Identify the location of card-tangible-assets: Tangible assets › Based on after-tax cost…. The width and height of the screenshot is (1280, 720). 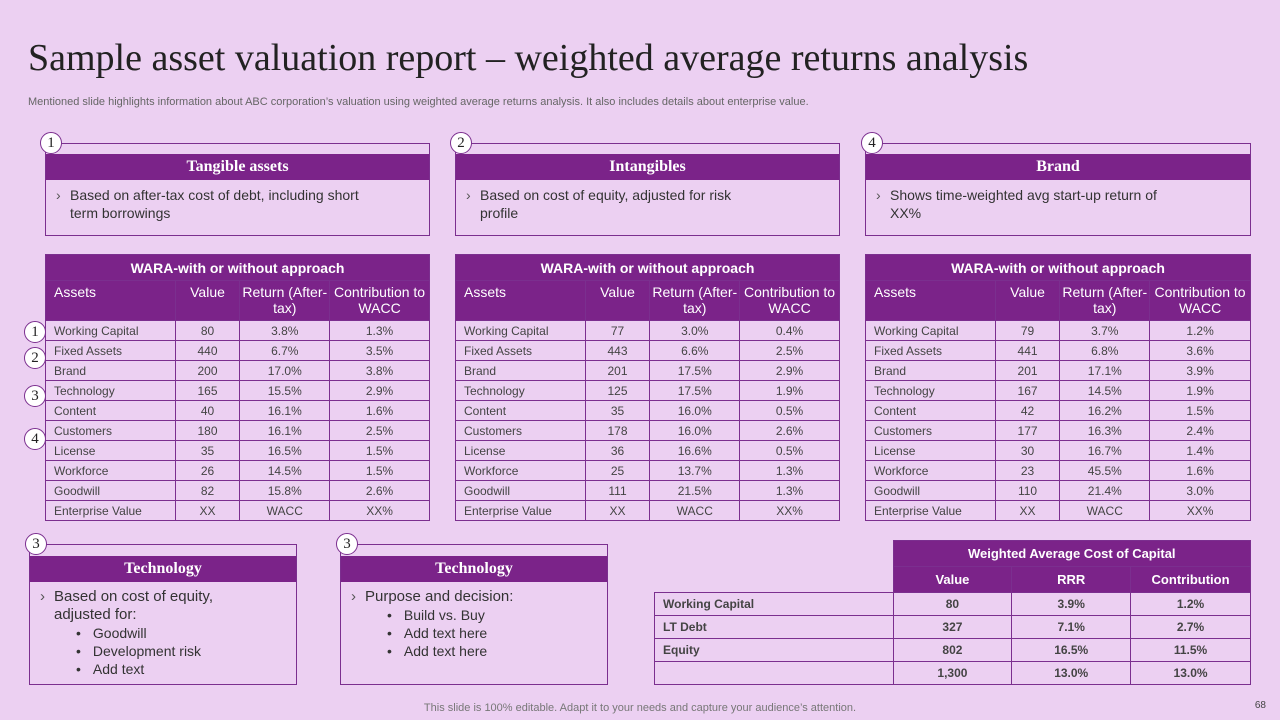
(237, 189).